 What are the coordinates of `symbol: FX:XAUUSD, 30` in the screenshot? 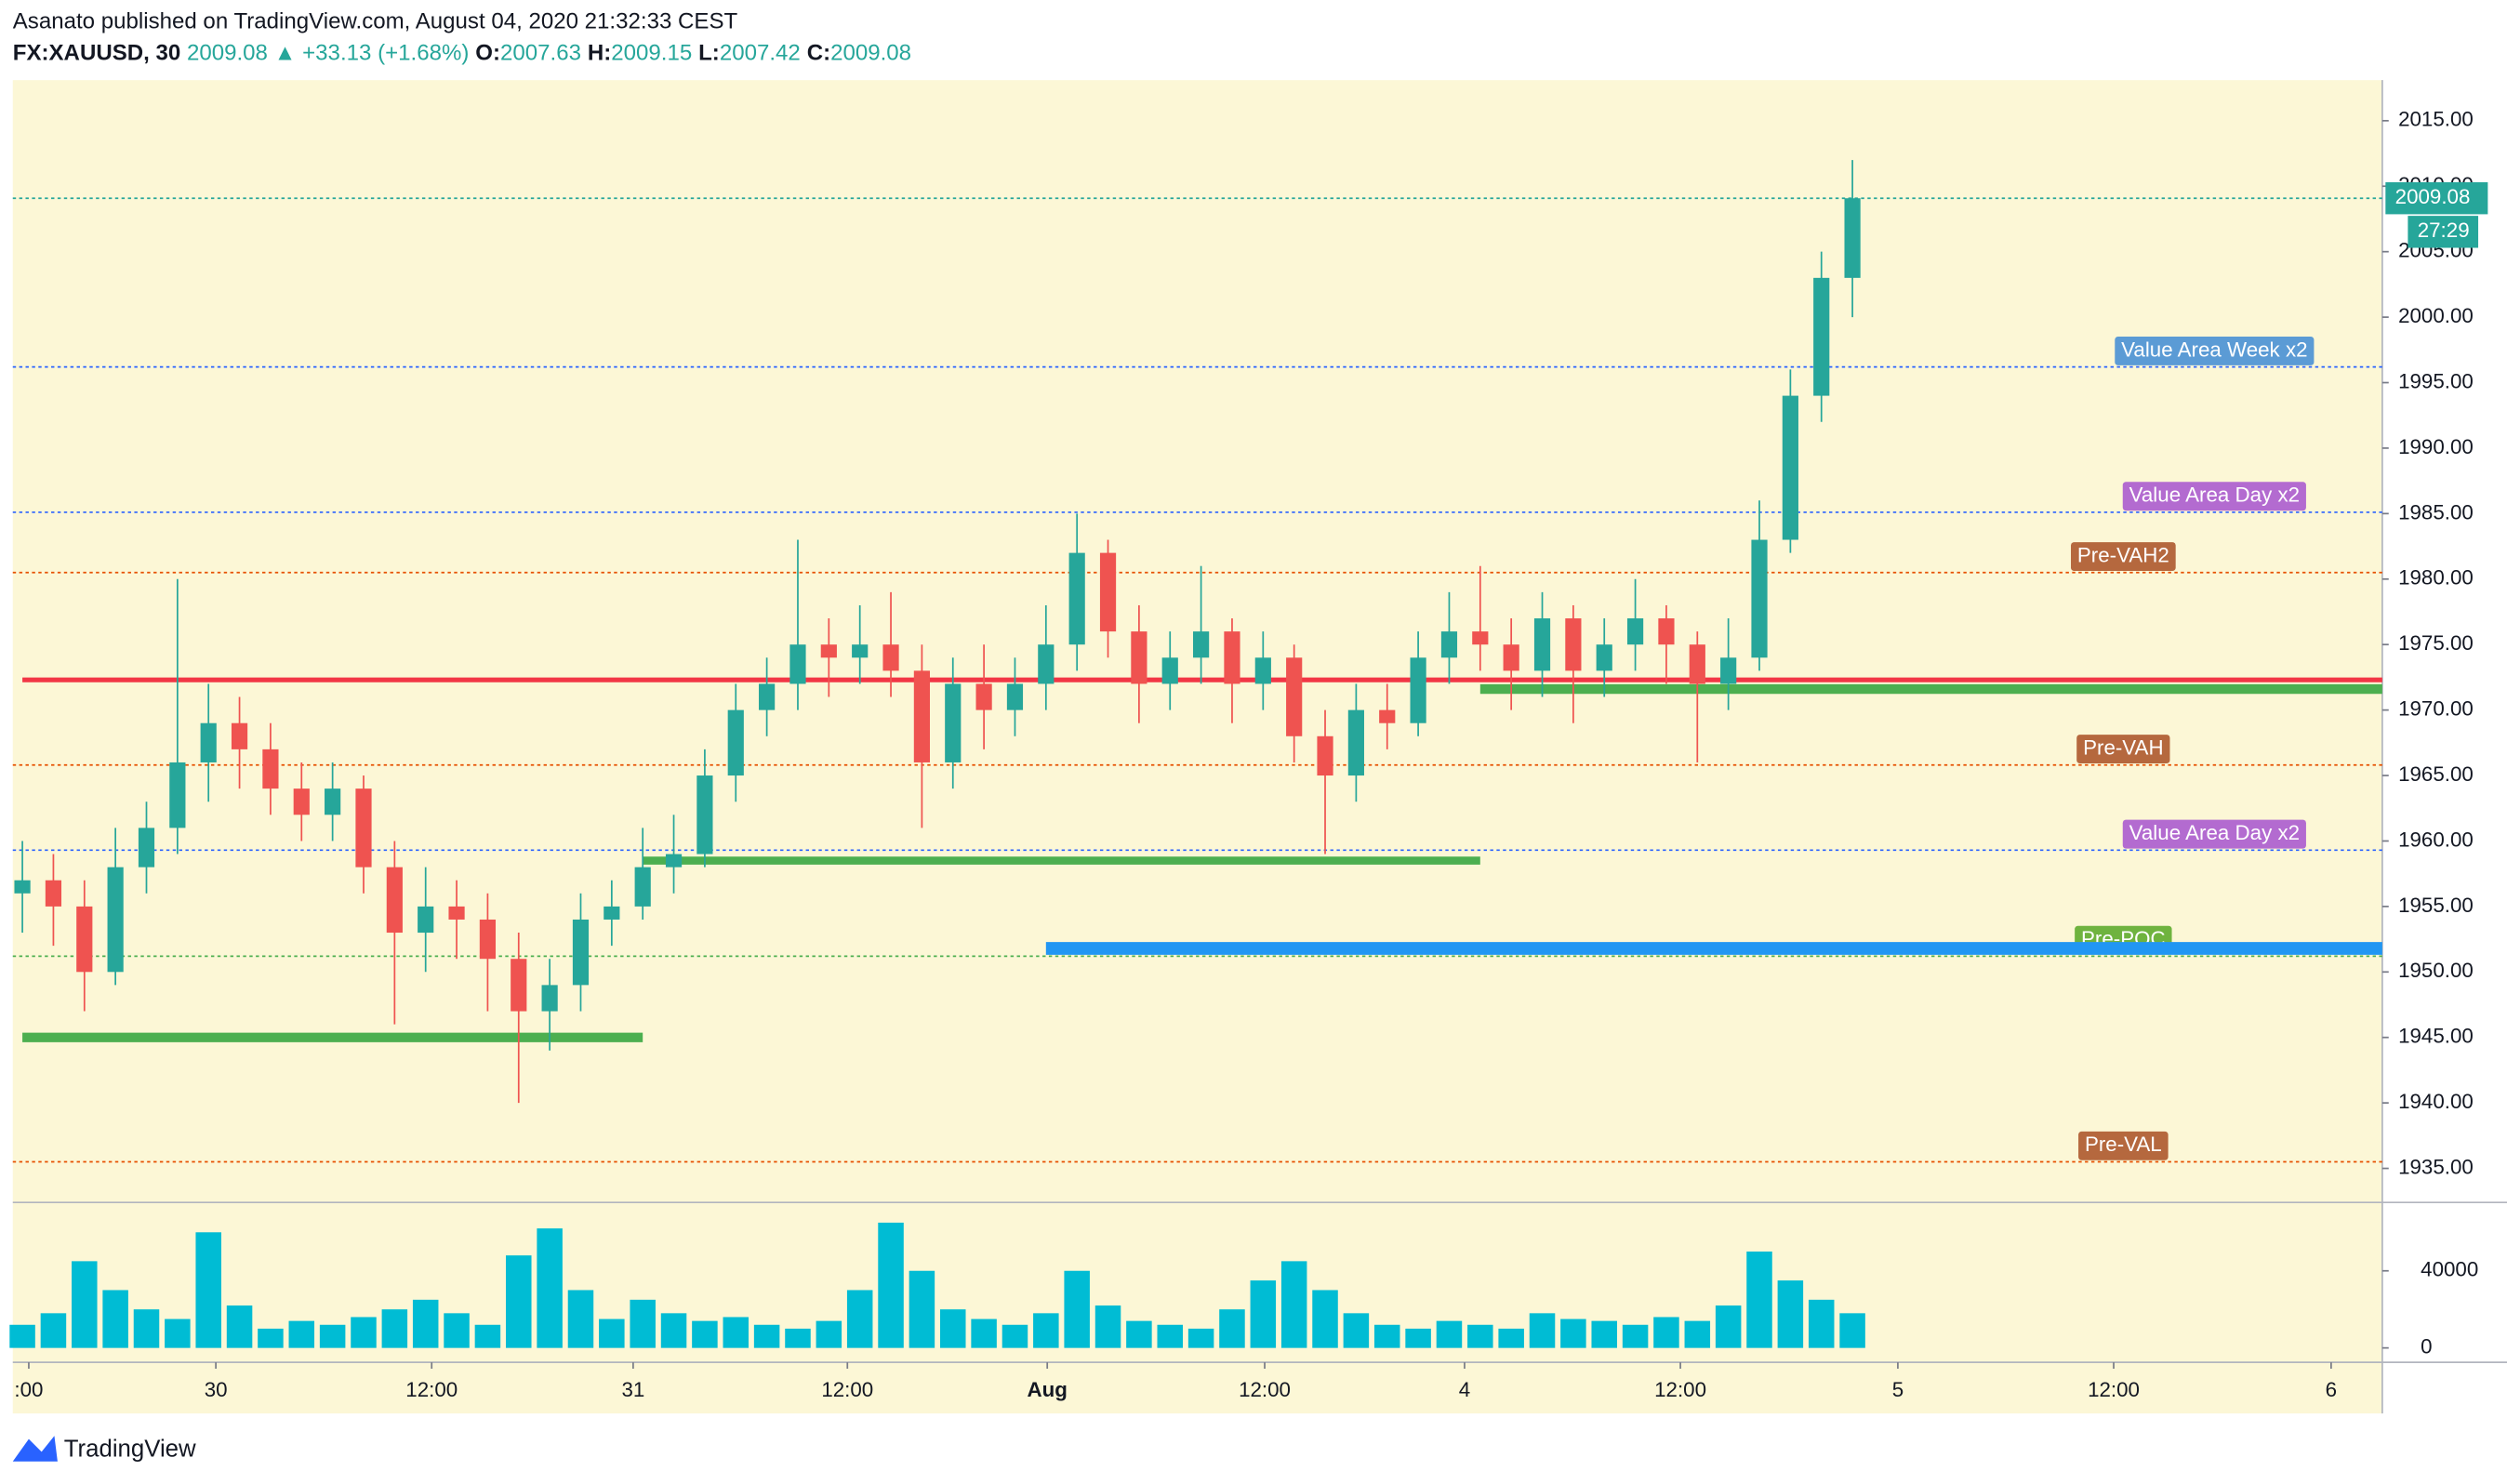 It's located at (97, 53).